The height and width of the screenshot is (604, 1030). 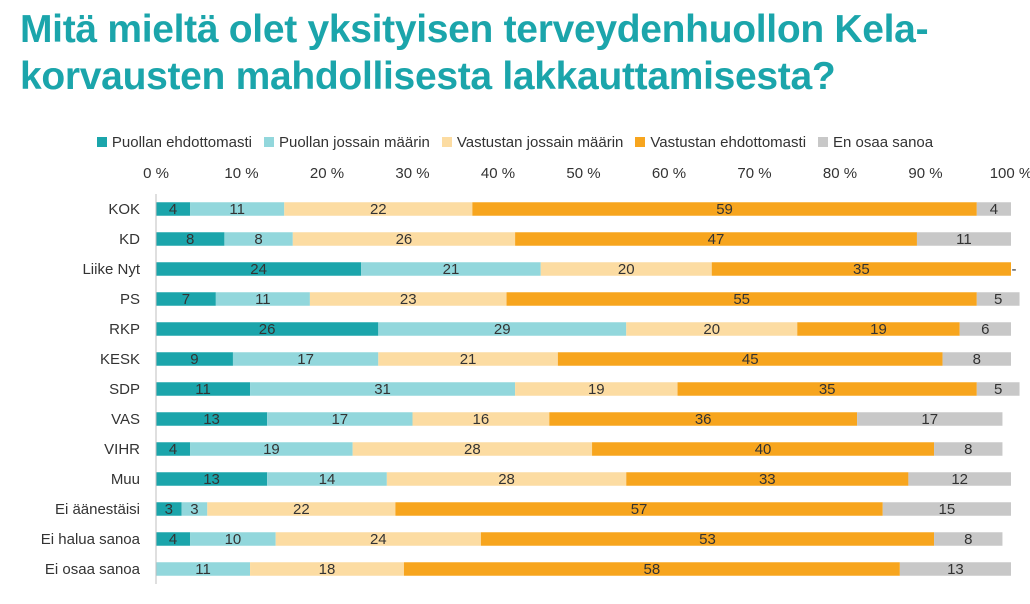 I want to click on data-label: 10, so click(x=233, y=539).